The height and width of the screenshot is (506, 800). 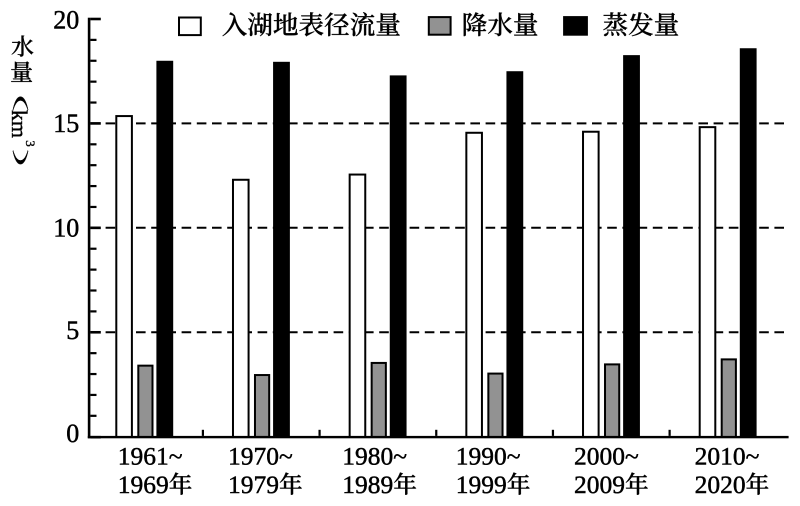 I want to click on svg-text: 1990~, so click(x=488, y=455).